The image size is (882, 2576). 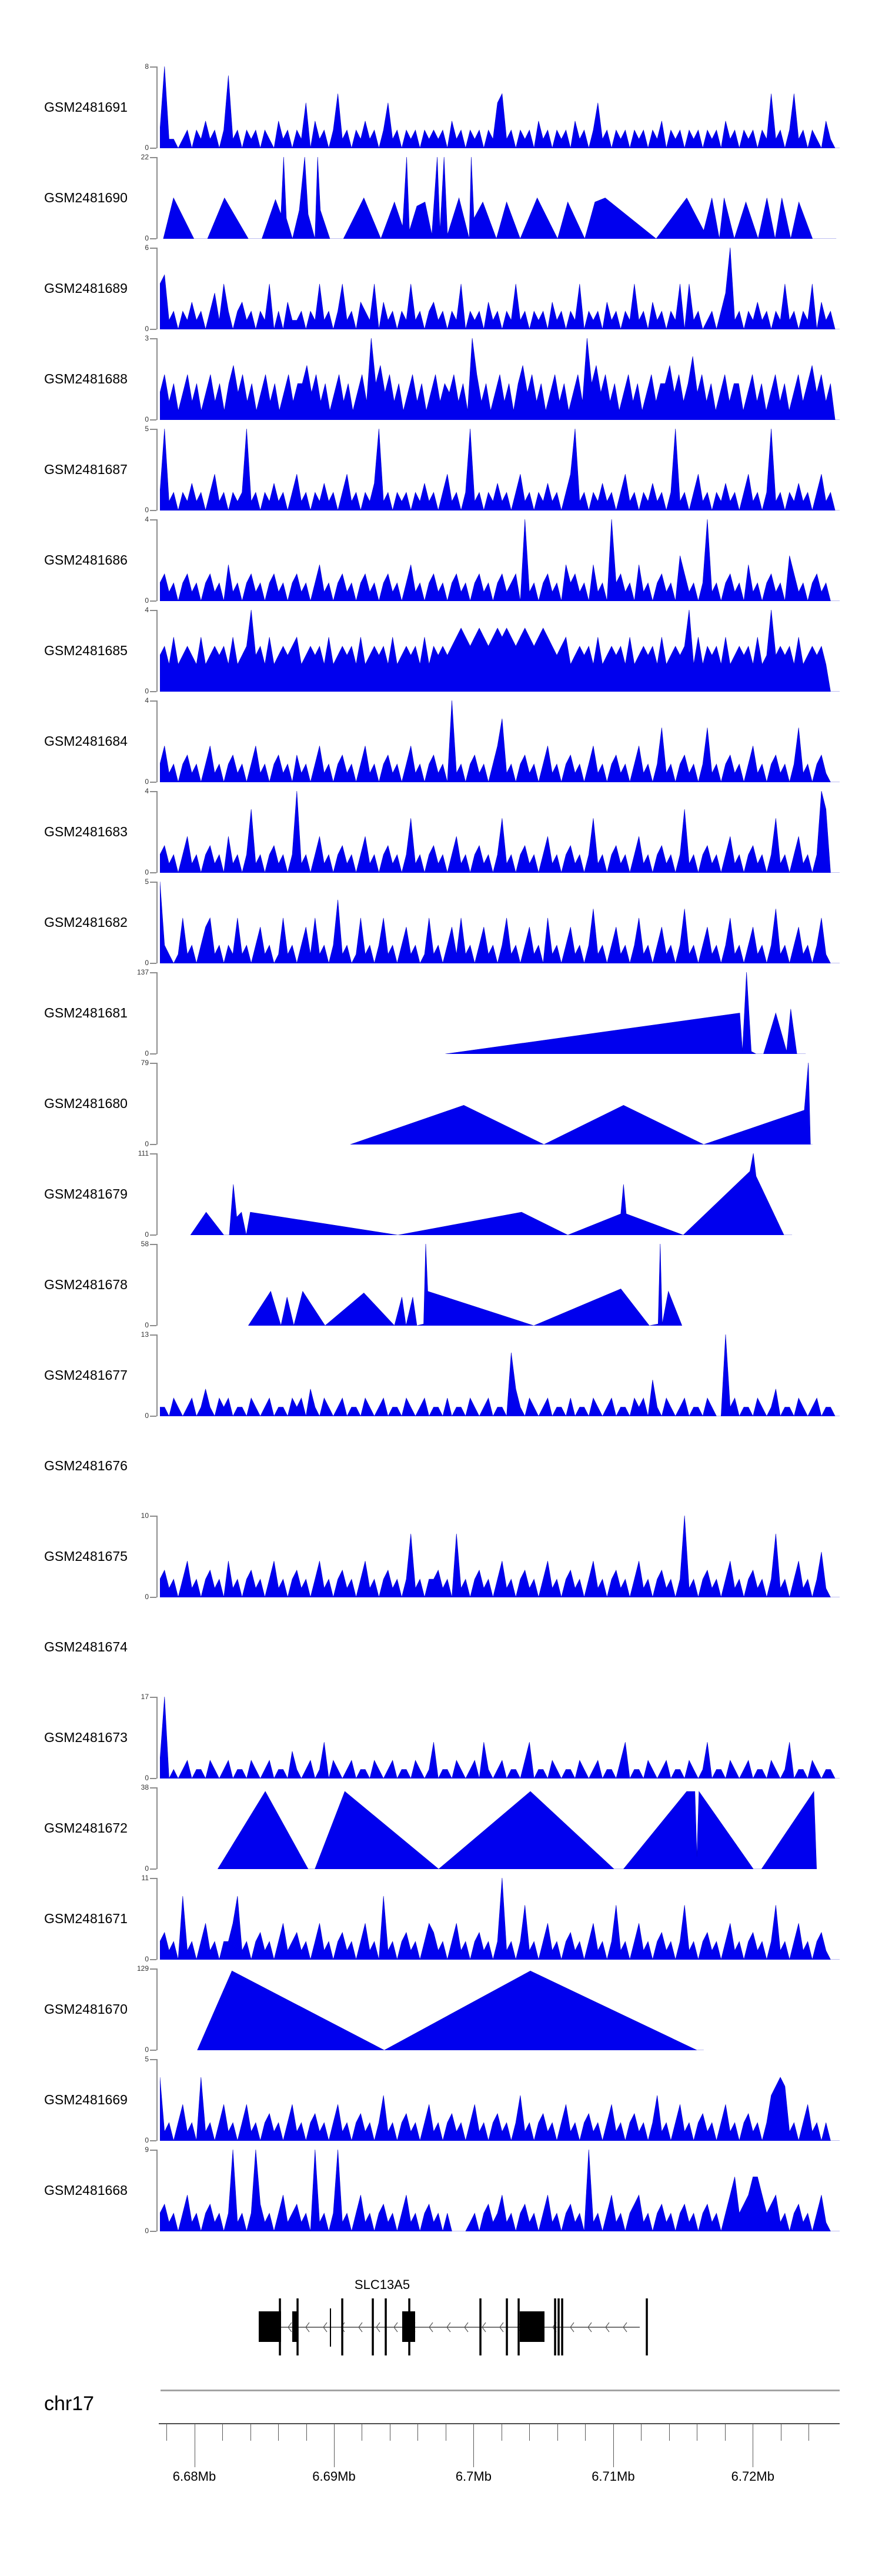 I want to click on track-label: GSM2481683, so click(x=86, y=831).